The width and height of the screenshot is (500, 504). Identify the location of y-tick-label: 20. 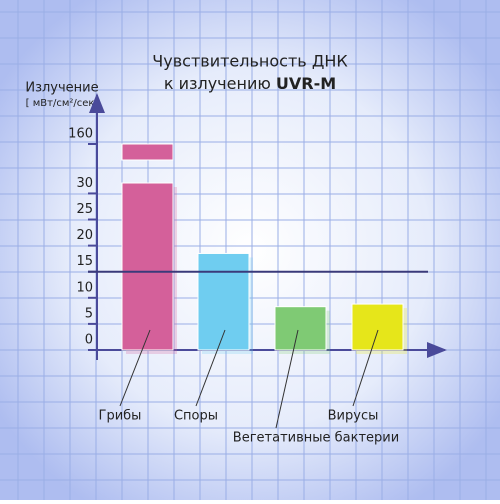
(84, 235).